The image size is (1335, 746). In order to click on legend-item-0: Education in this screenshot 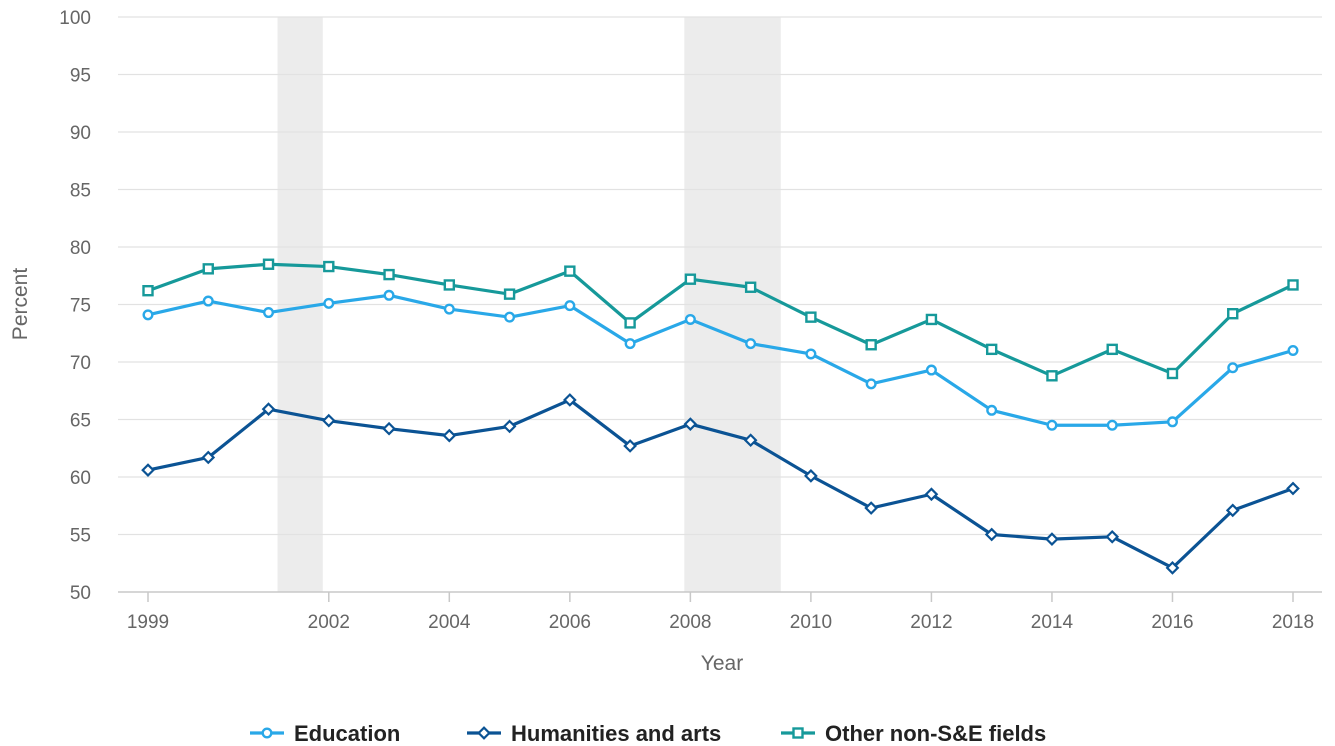, I will do `click(325, 733)`.